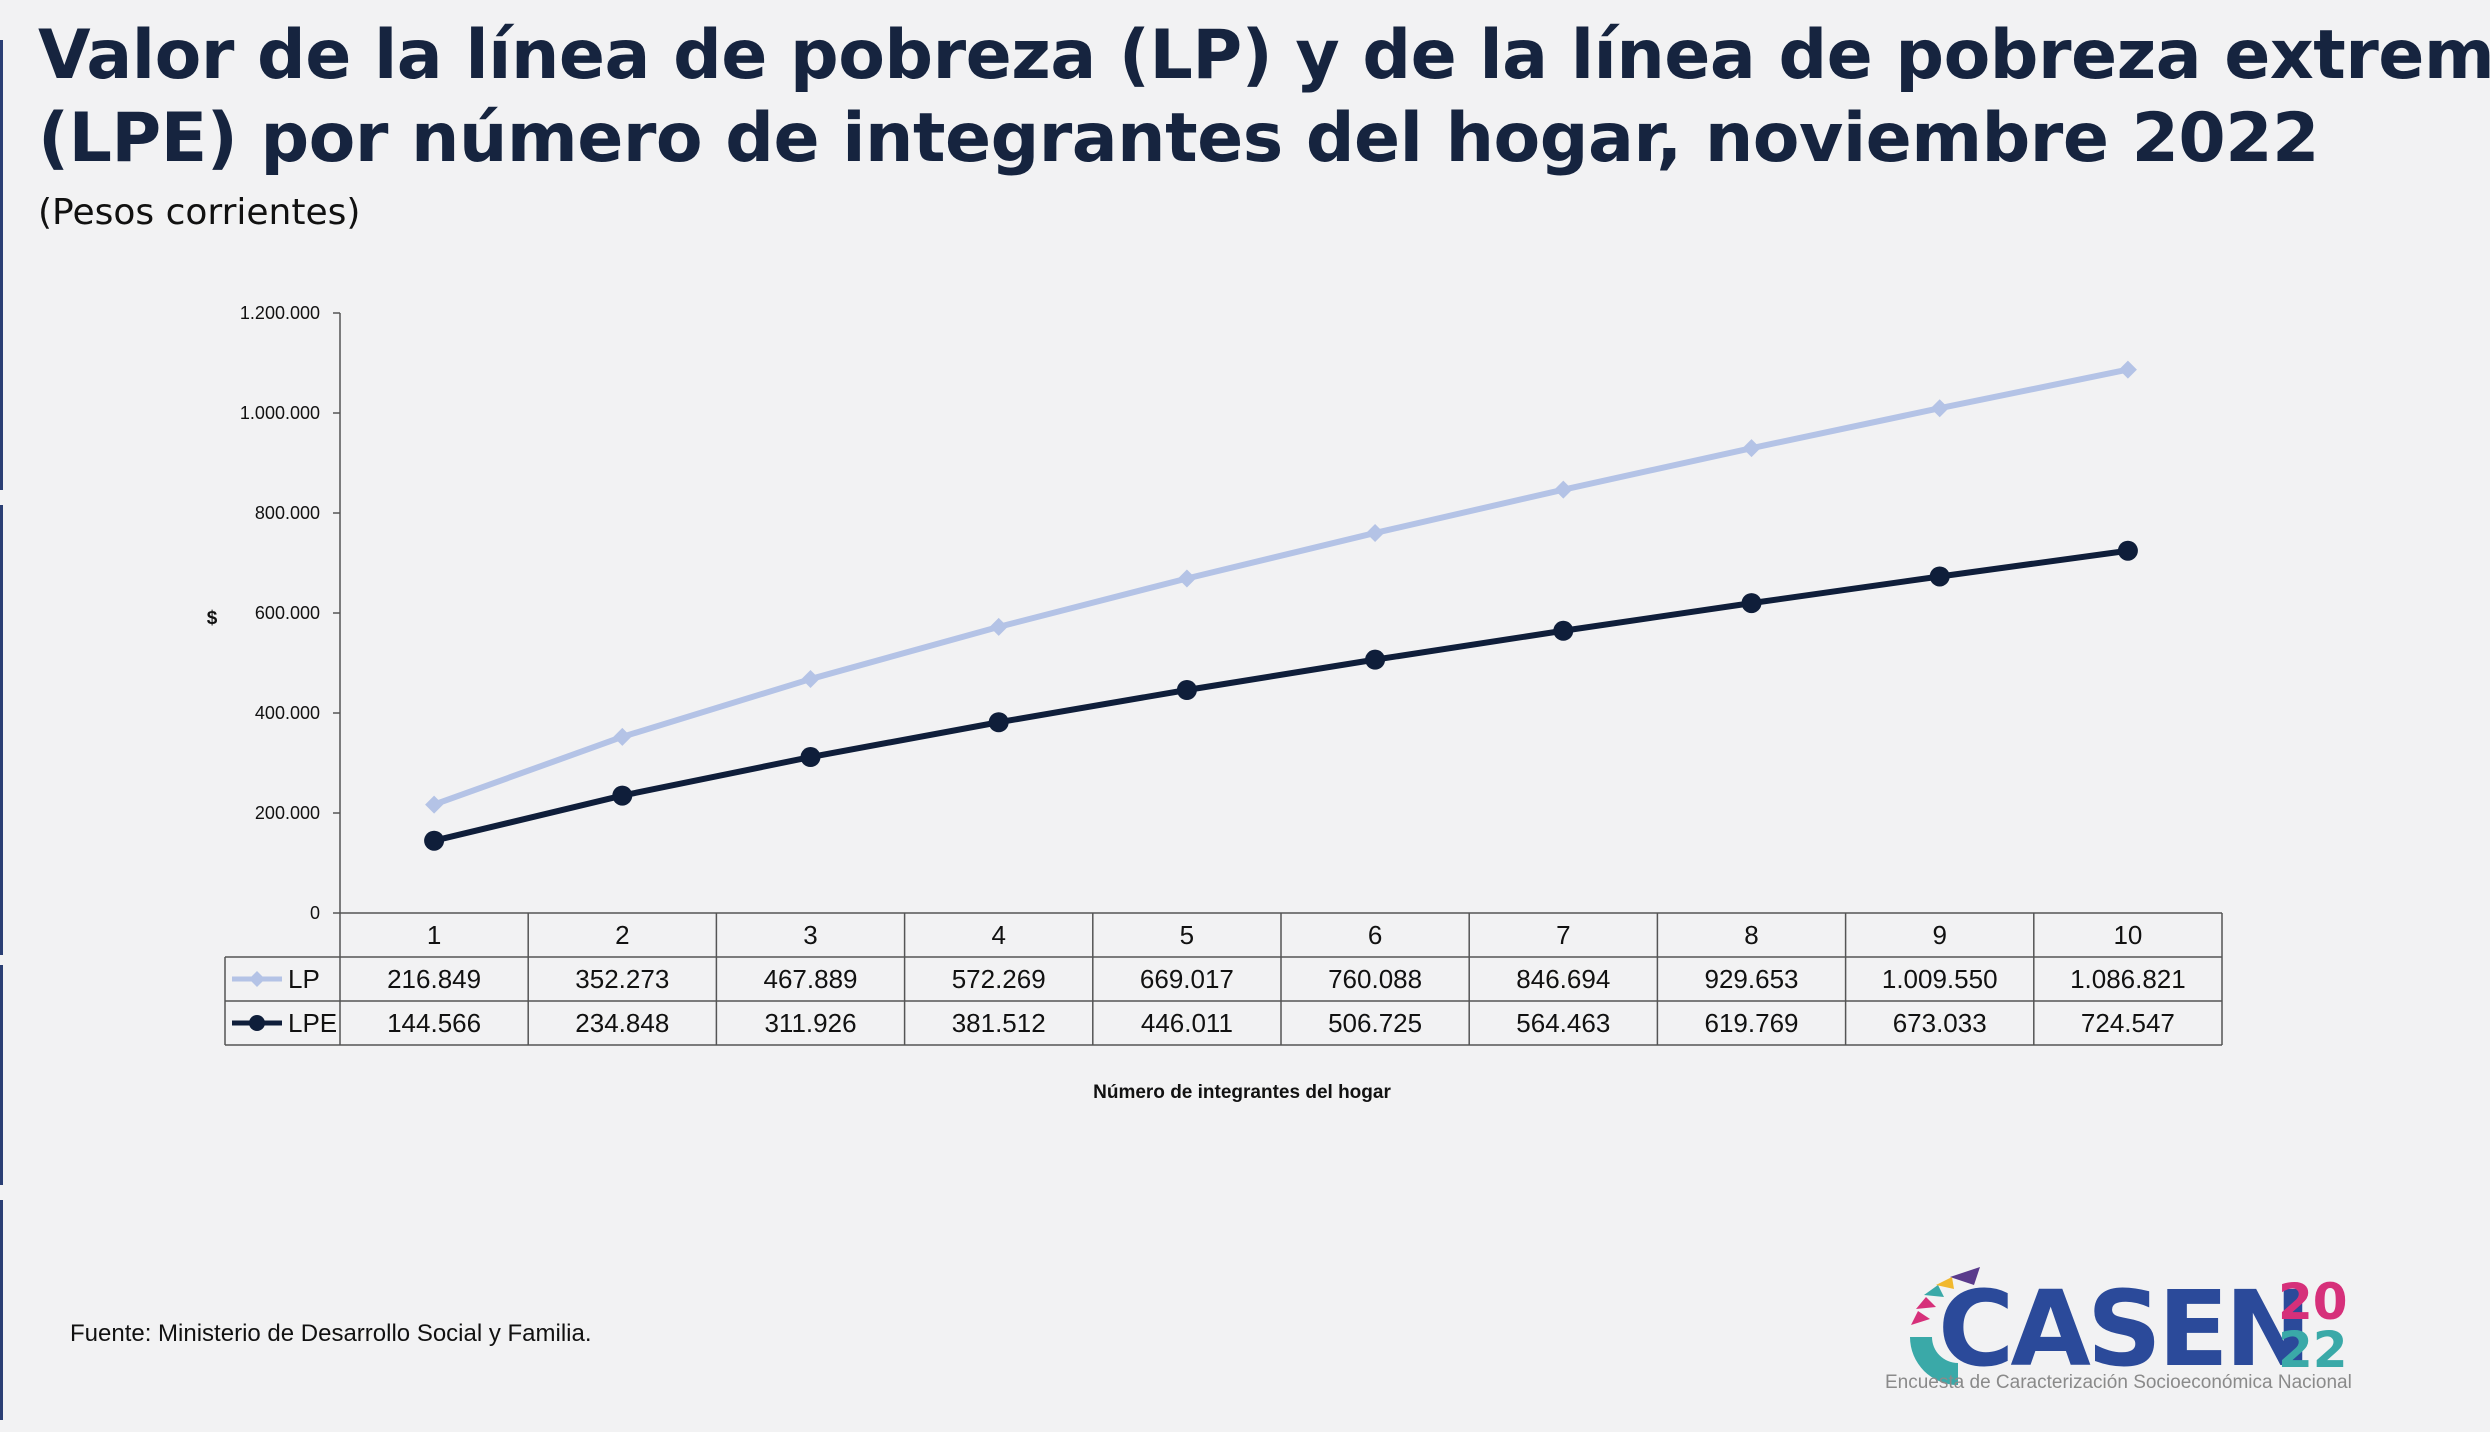 This screenshot has width=2490, height=1432. Describe the element at coordinates (280, 313) in the screenshot. I see `y-tick-label: 1.200.000` at that location.